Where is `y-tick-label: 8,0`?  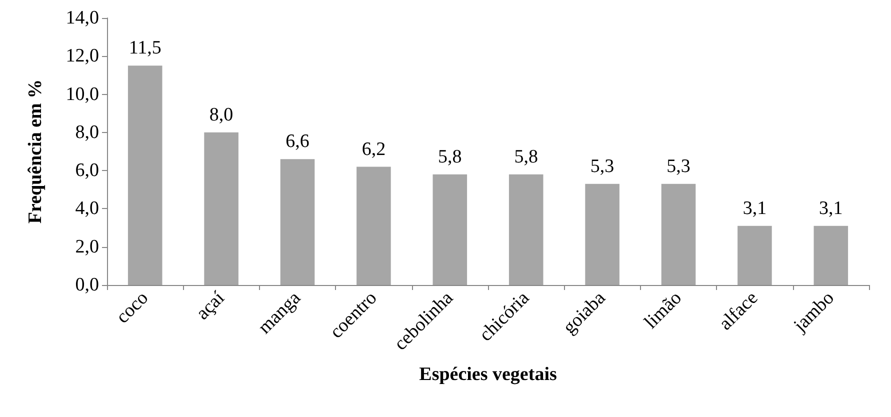 y-tick-label: 8,0 is located at coordinates (87, 132).